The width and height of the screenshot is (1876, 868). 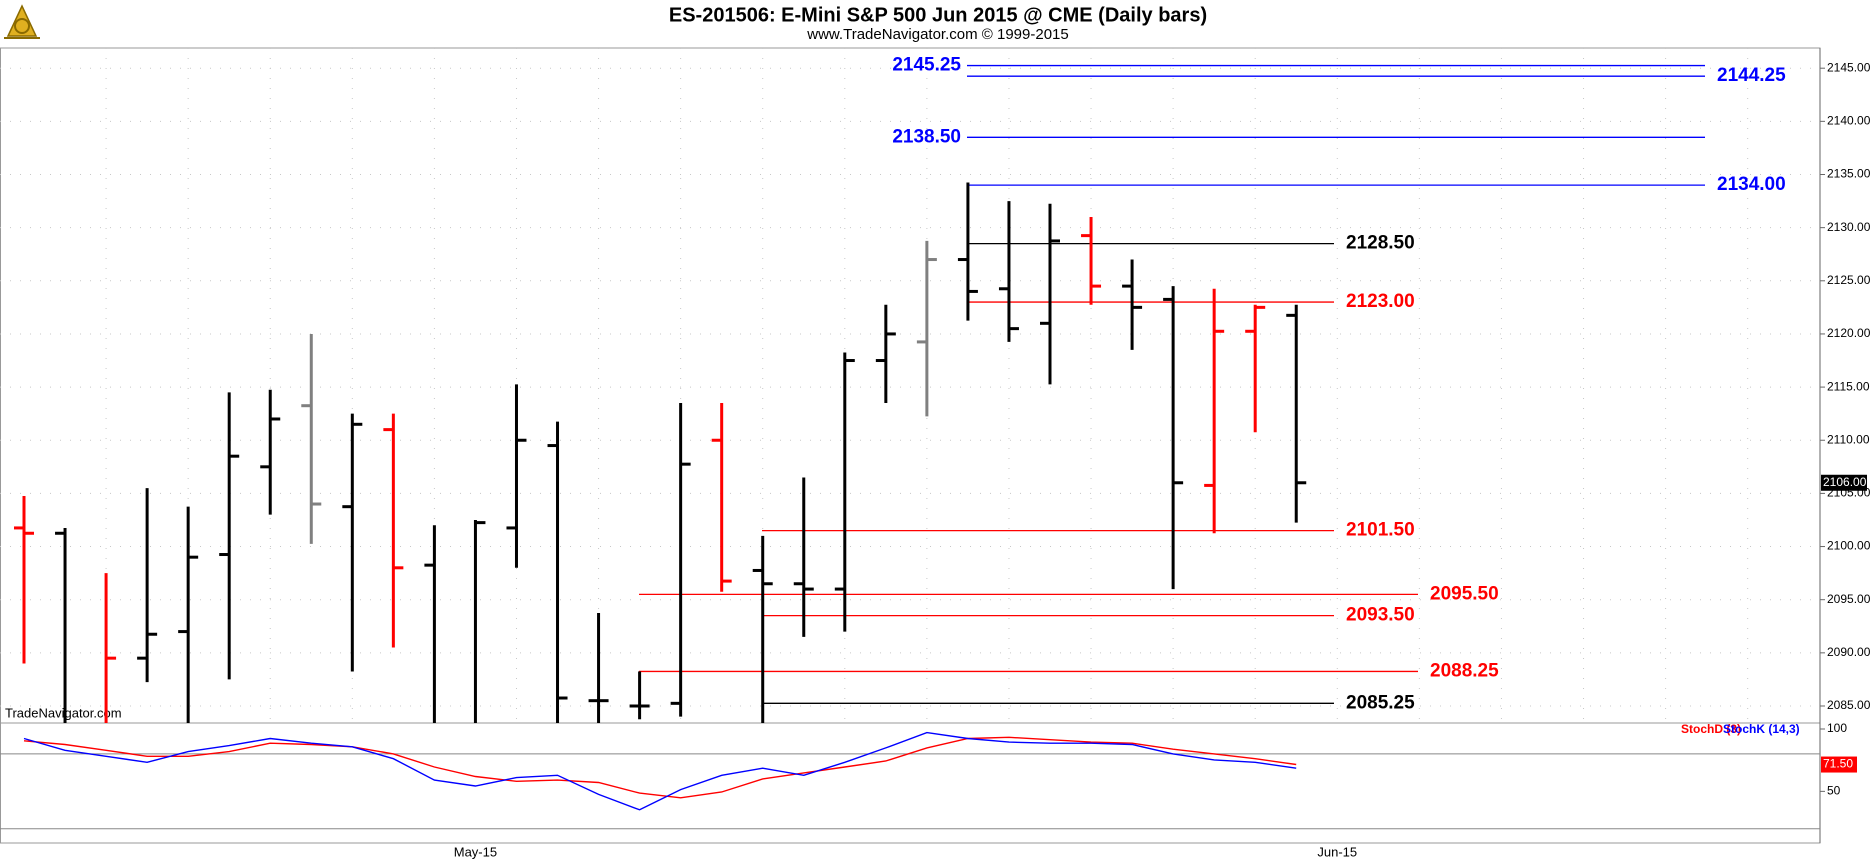 I want to click on level-label: 2134.00, so click(x=1751, y=184).